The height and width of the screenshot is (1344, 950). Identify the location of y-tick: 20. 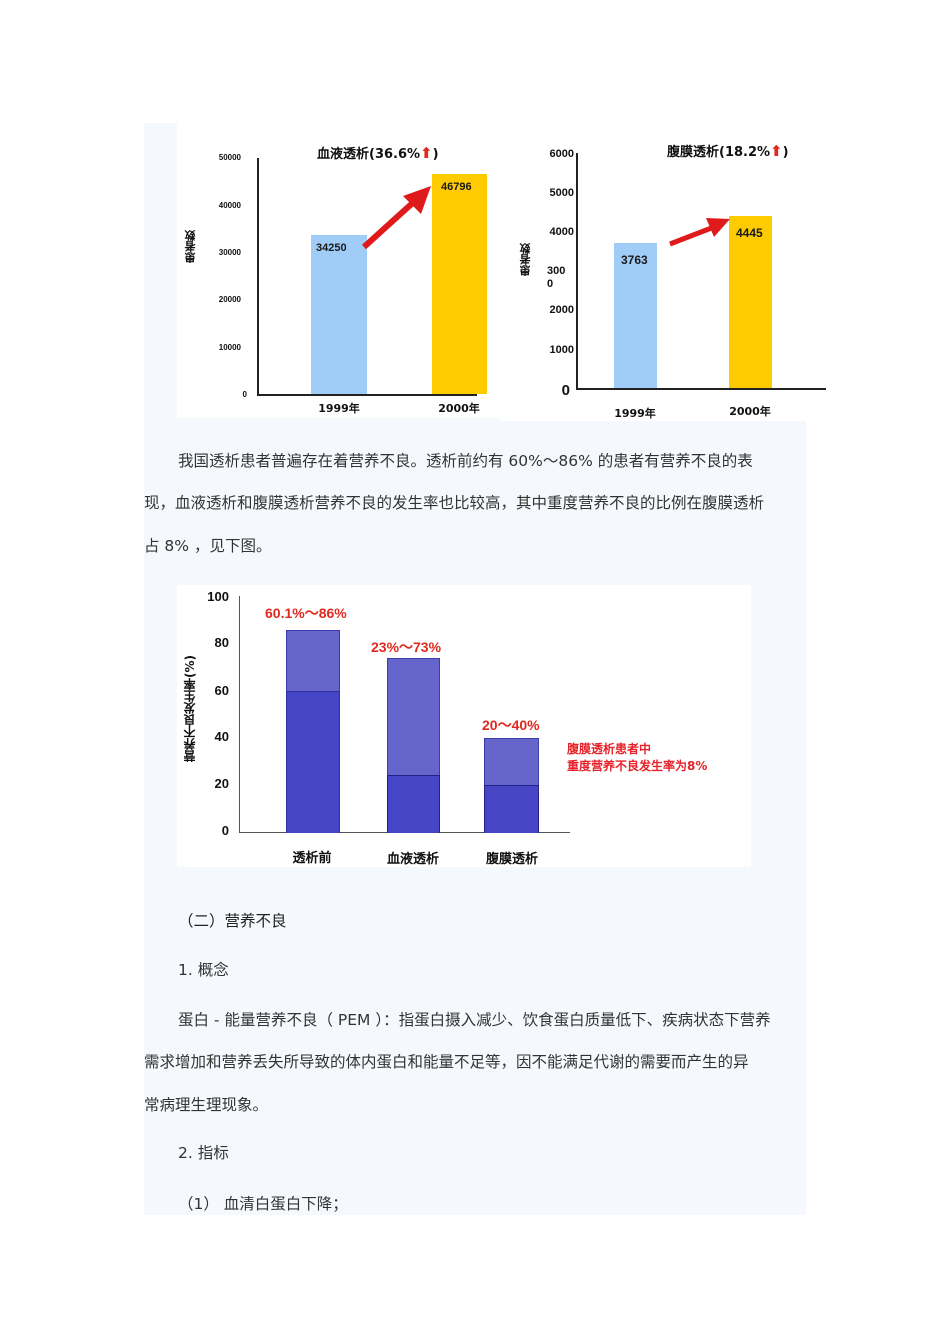
(221, 783).